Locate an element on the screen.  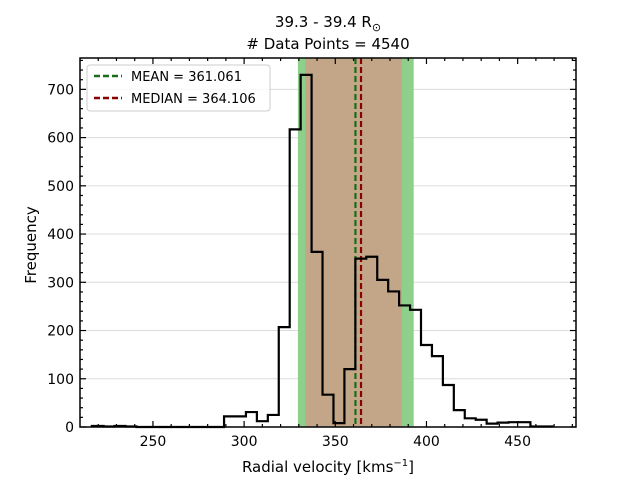
y-tick-label: 0 is located at coordinates (69, 428).